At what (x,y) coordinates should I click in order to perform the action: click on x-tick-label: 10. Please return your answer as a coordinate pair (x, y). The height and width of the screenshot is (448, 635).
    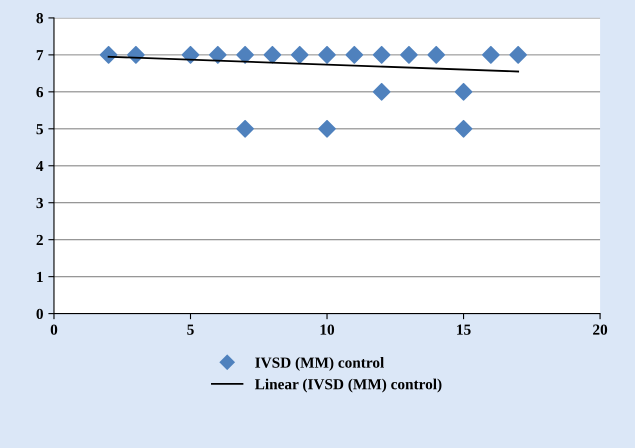
    Looking at the image, I should click on (327, 329).